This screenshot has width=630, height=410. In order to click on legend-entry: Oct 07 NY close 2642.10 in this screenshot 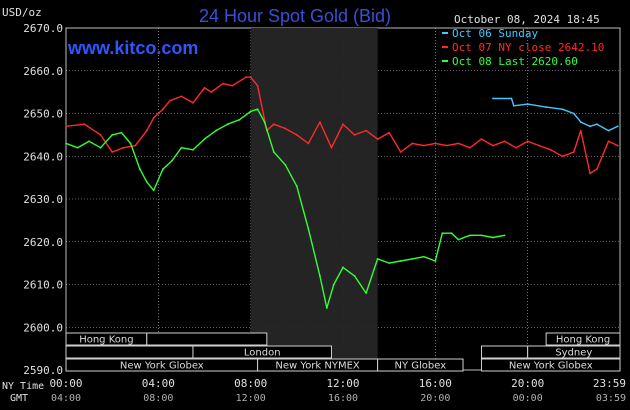, I will do `click(528, 47)`.